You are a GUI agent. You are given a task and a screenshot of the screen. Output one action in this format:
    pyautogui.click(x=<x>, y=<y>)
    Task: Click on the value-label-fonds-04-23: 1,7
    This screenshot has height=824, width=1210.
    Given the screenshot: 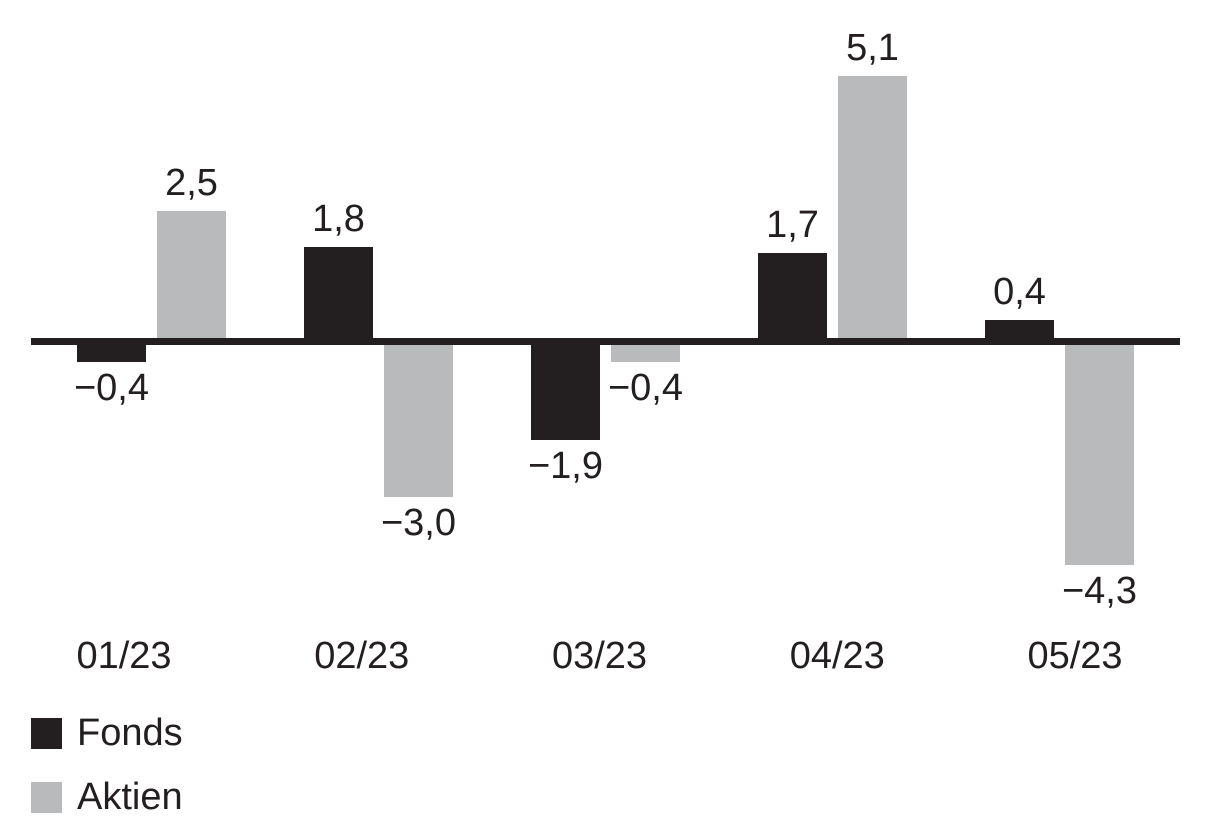 What is the action you would take?
    pyautogui.click(x=792, y=224)
    